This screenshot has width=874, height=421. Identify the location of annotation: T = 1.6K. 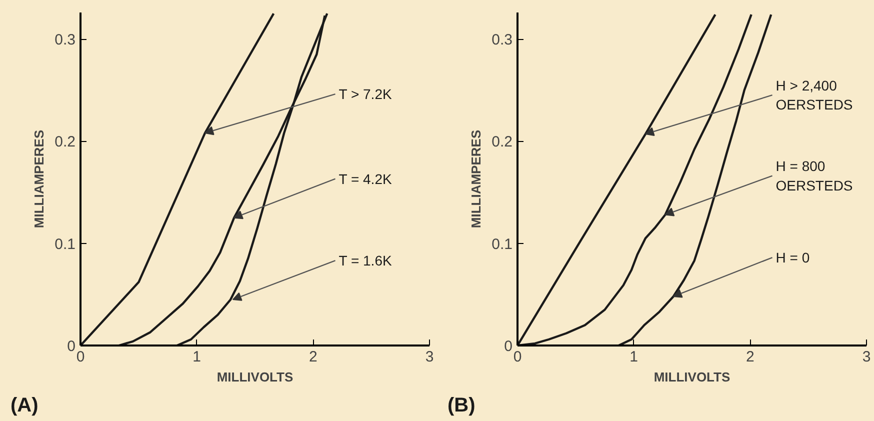
(365, 260).